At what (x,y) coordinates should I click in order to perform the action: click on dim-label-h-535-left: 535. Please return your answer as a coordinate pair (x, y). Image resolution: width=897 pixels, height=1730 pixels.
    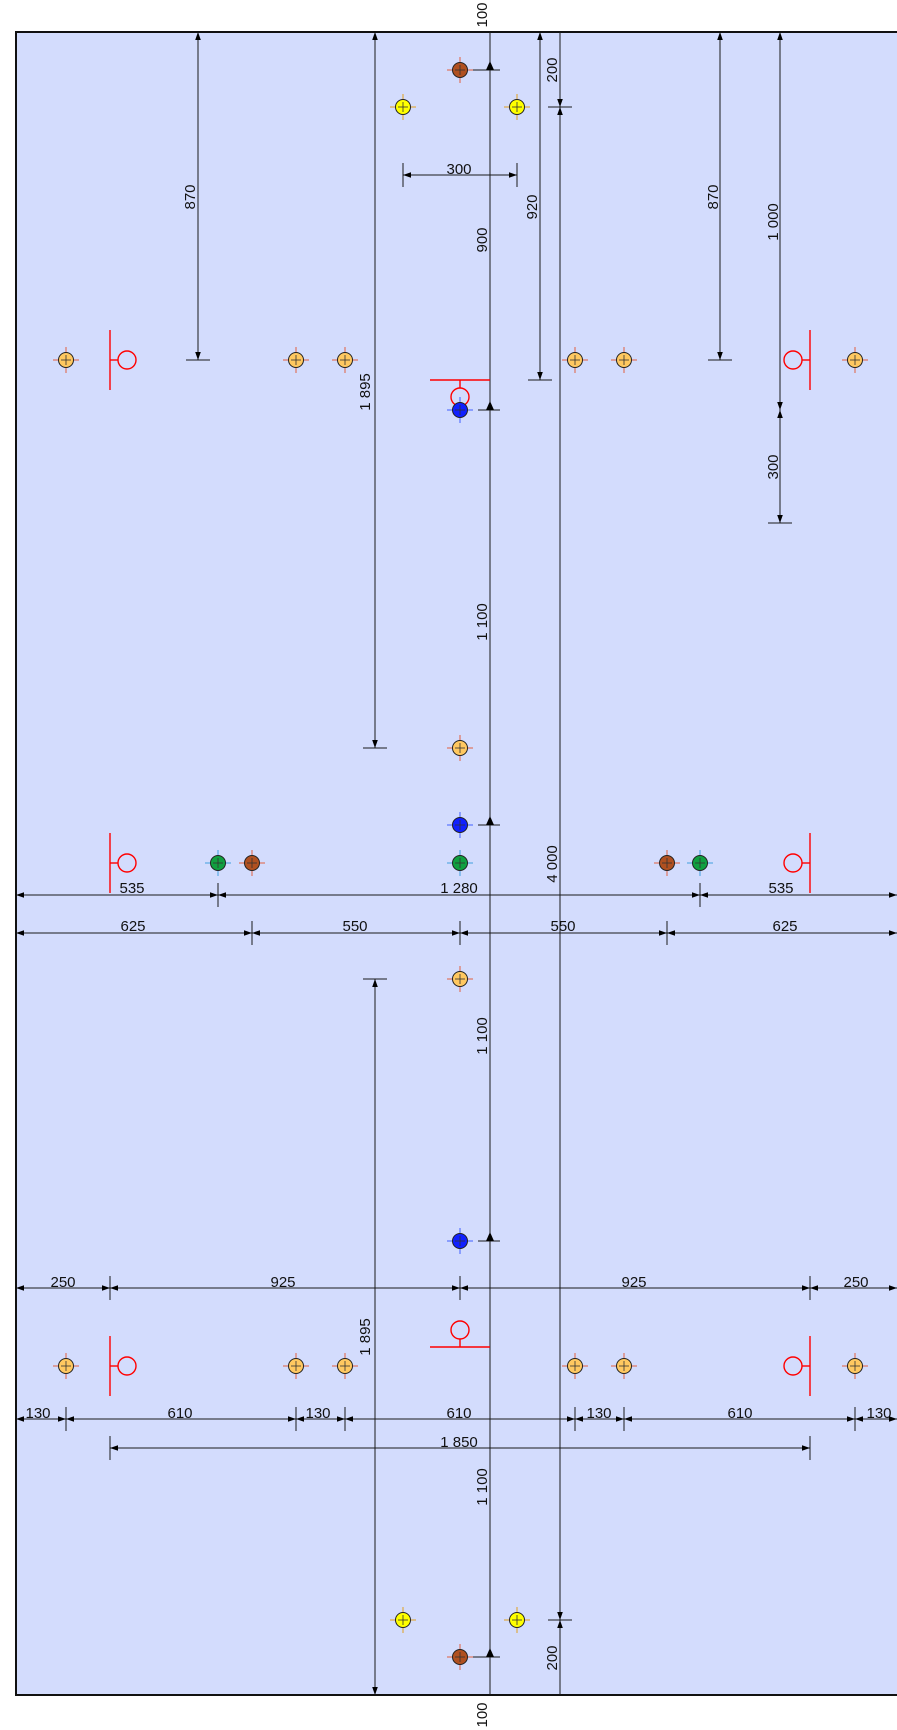
    Looking at the image, I should click on (131, 888).